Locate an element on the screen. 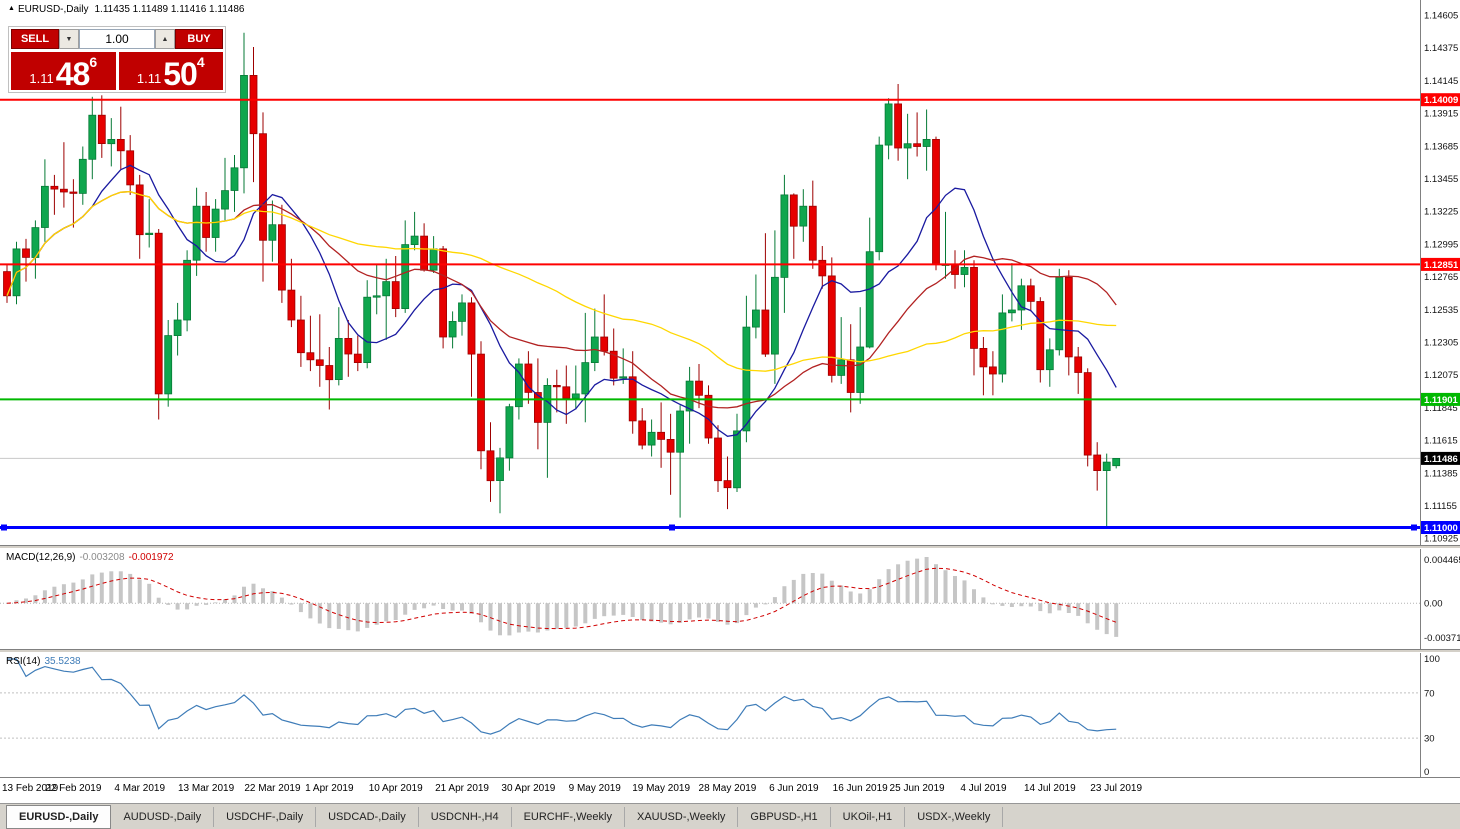 The width and height of the screenshot is (1460, 829). price-axis-label: 1.10925 is located at coordinates (1441, 539).